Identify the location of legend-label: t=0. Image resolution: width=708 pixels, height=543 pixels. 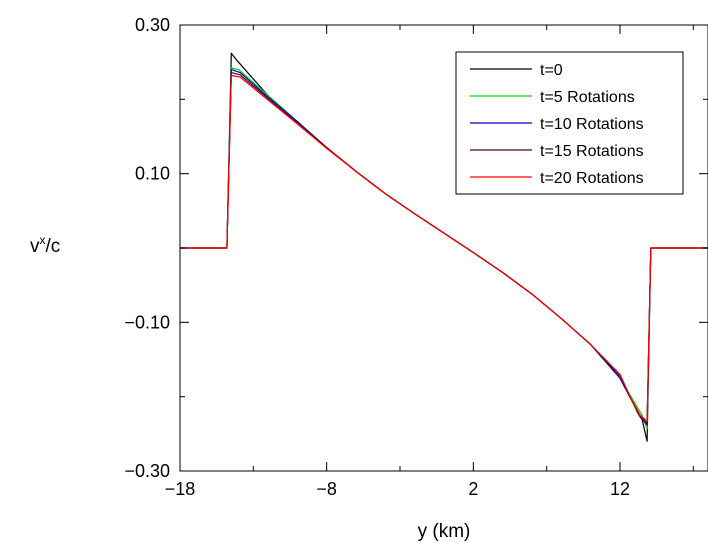
(551, 70).